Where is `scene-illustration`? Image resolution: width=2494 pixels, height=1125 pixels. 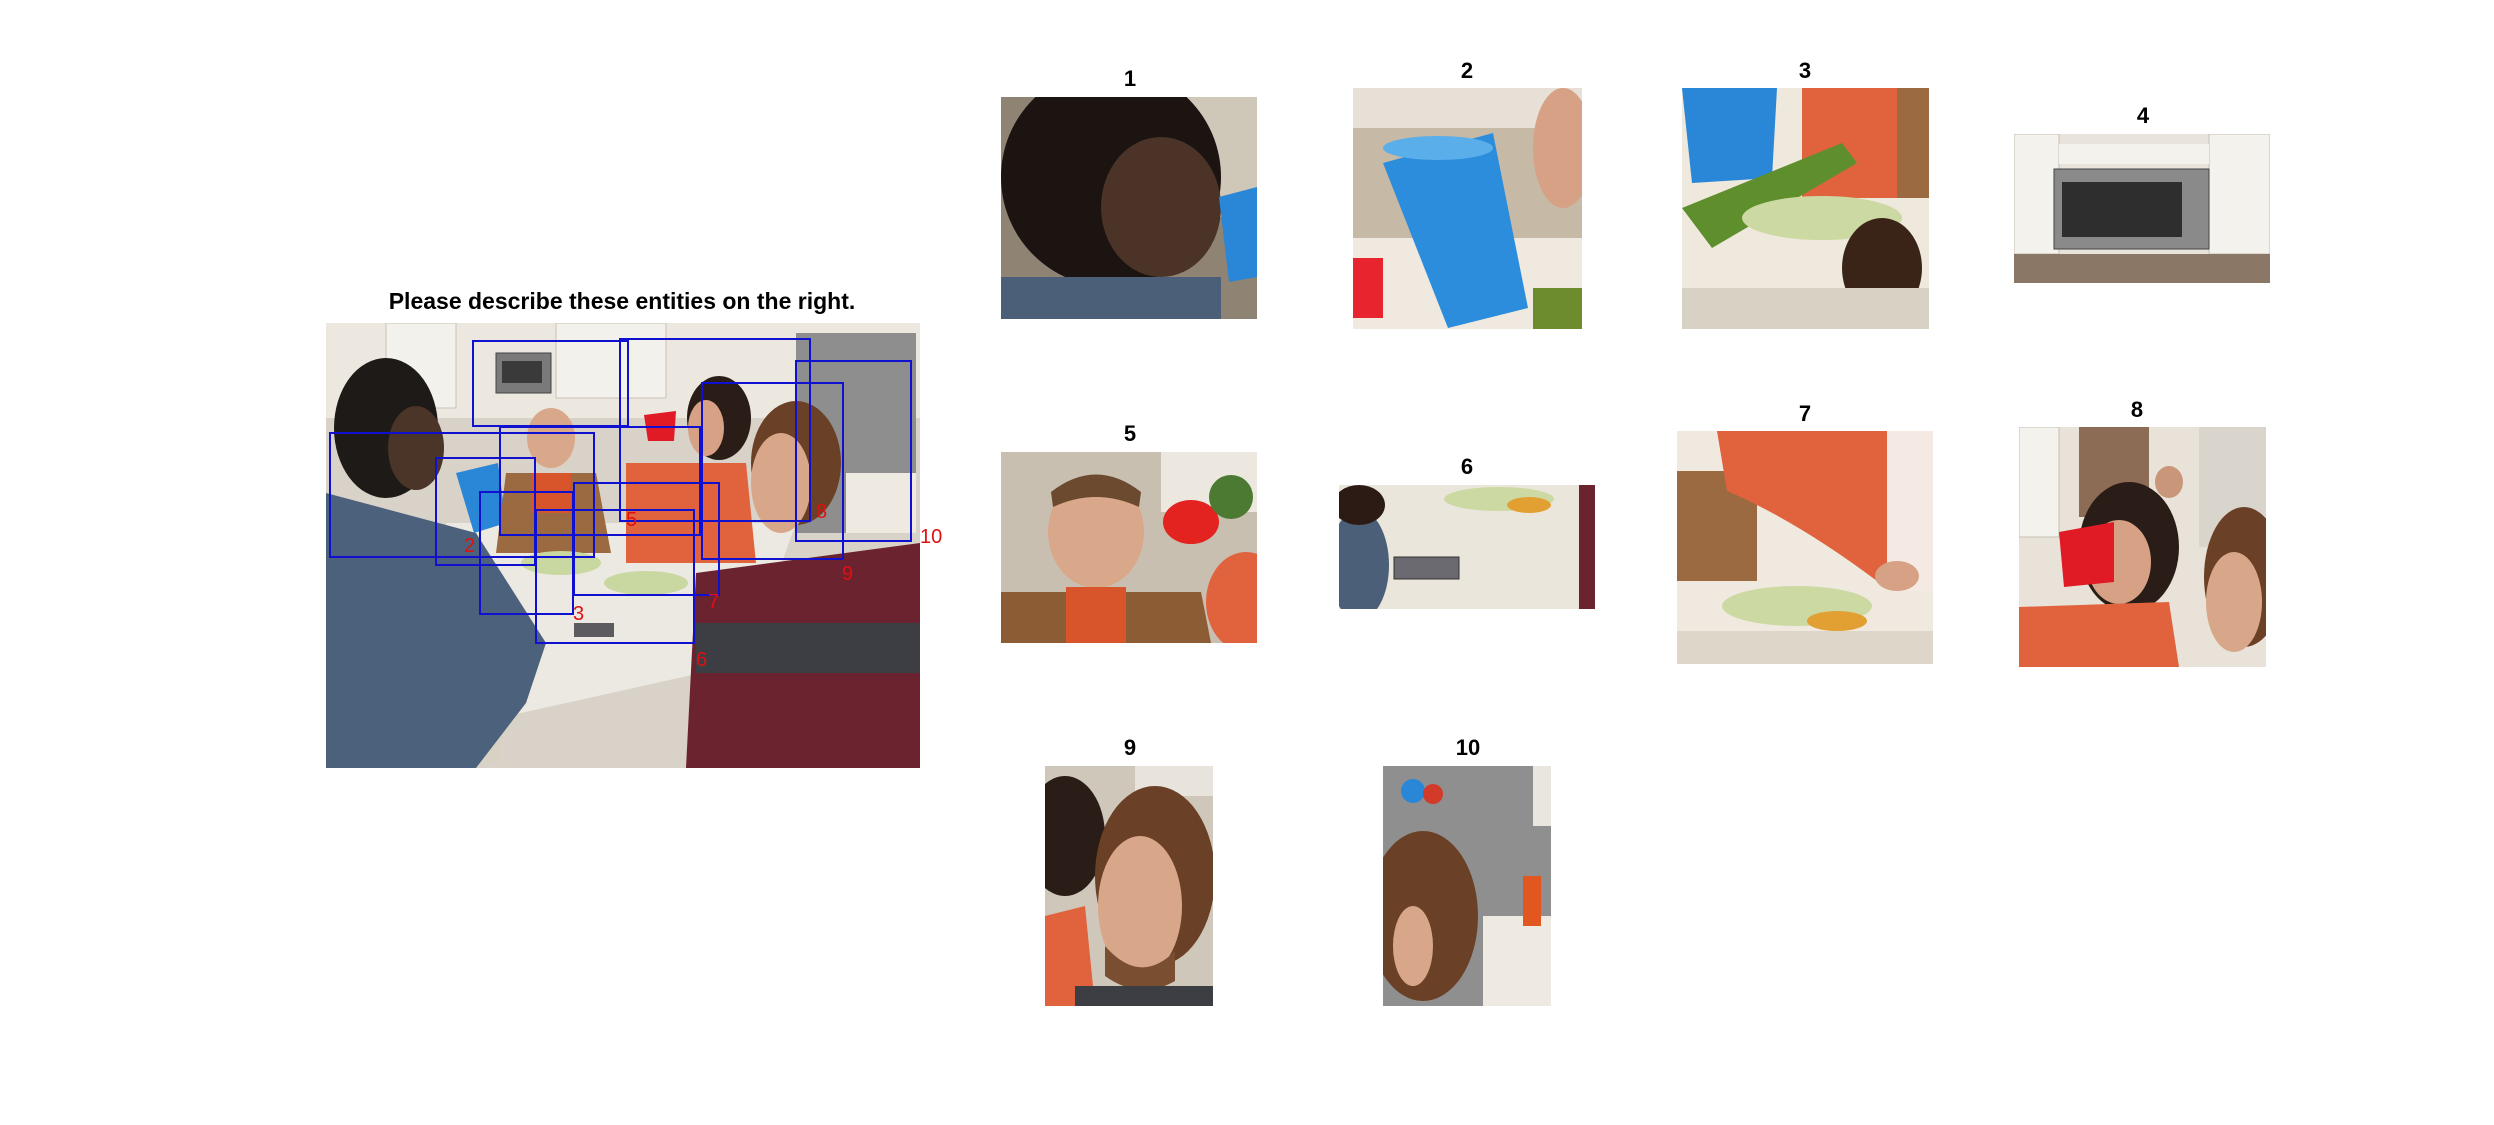
scene-illustration is located at coordinates (623, 545).